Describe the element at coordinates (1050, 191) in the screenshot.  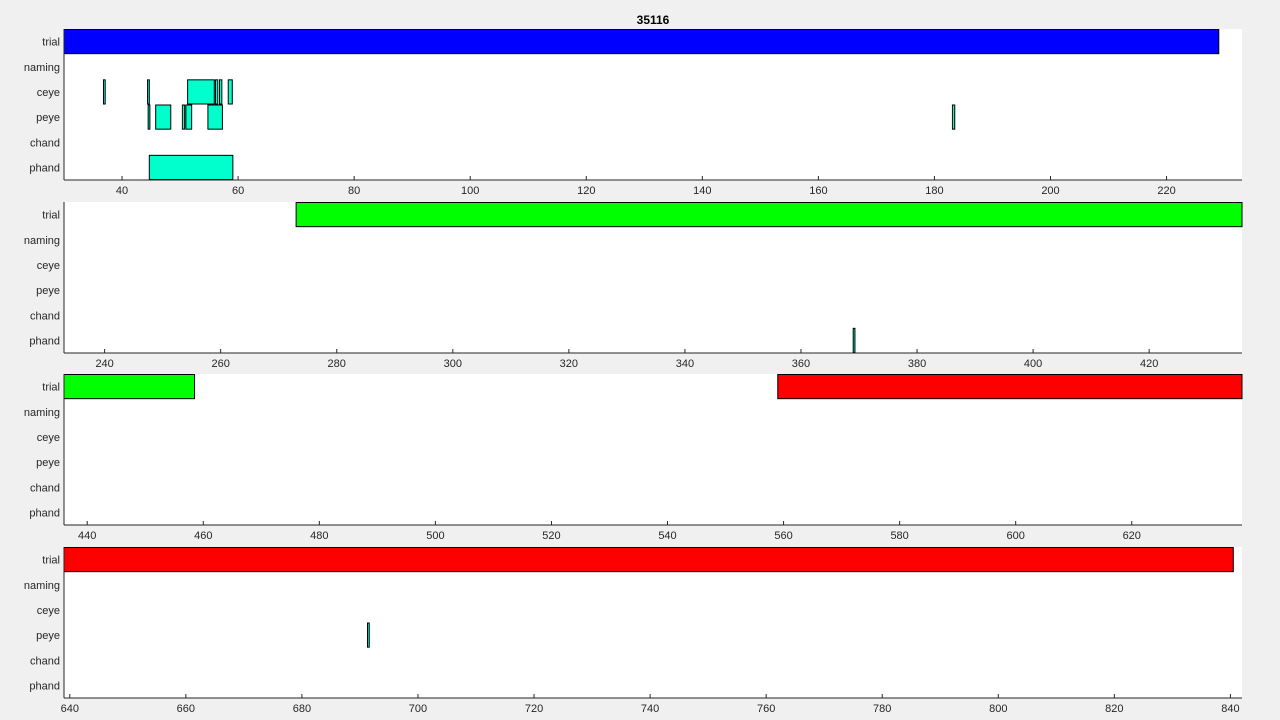
I see `x-tick-label: 200` at that location.